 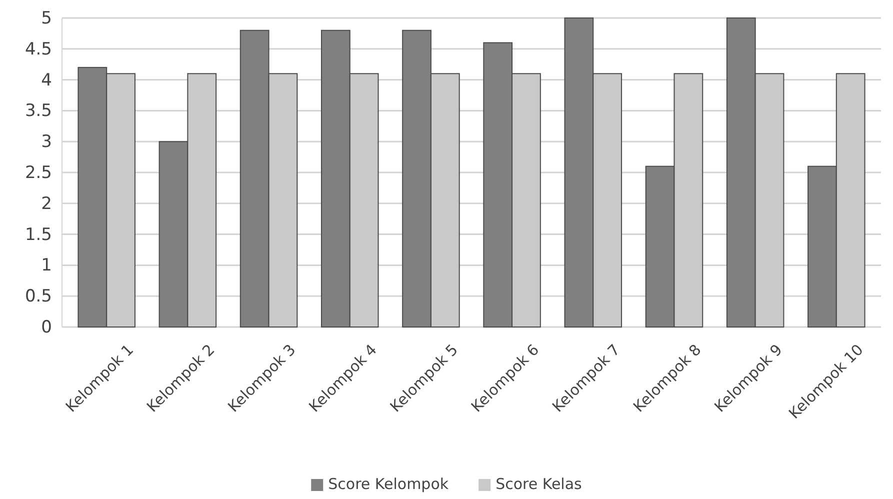 What do you see at coordinates (46, 142) in the screenshot?
I see `y-tick-label: 3` at bounding box center [46, 142].